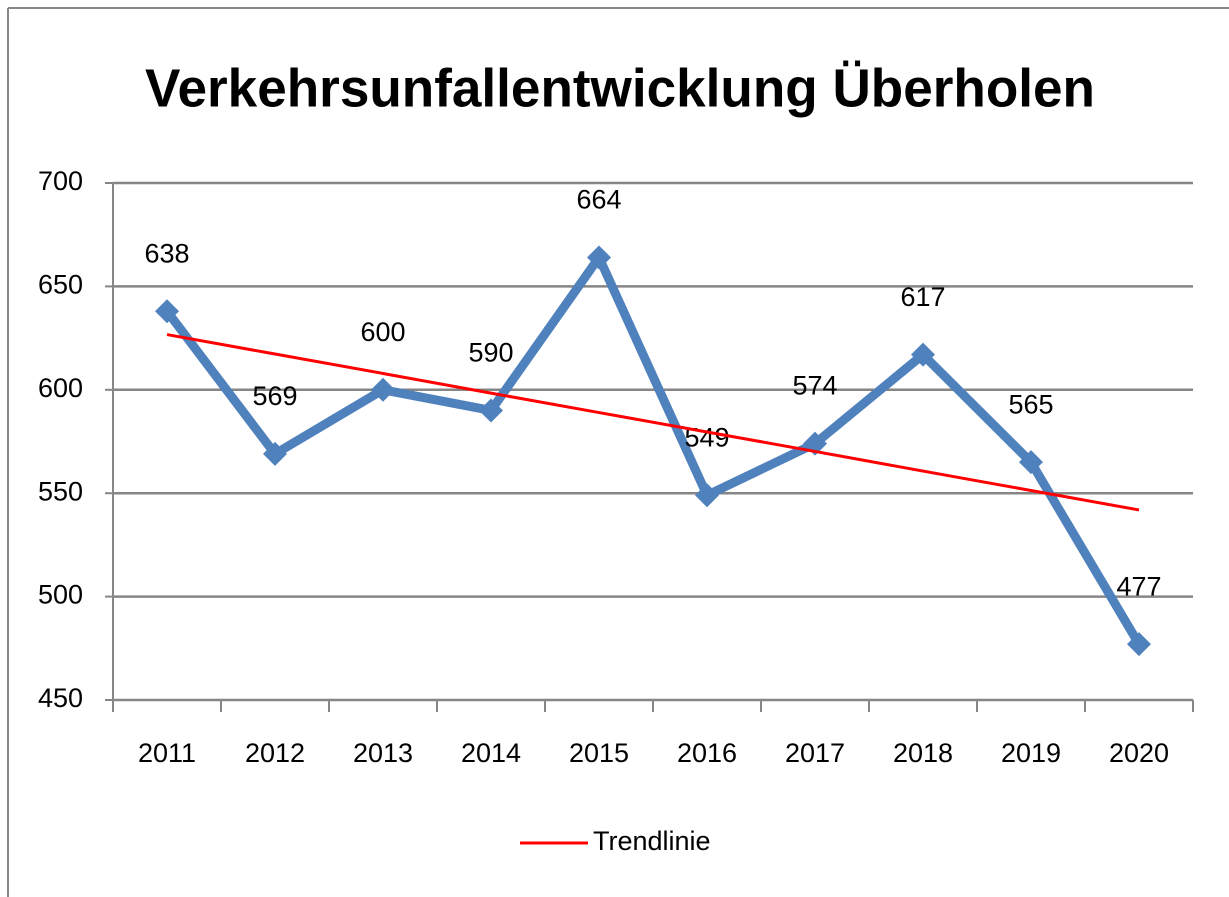 The image size is (1229, 897). I want to click on data-label: 569, so click(274, 396).